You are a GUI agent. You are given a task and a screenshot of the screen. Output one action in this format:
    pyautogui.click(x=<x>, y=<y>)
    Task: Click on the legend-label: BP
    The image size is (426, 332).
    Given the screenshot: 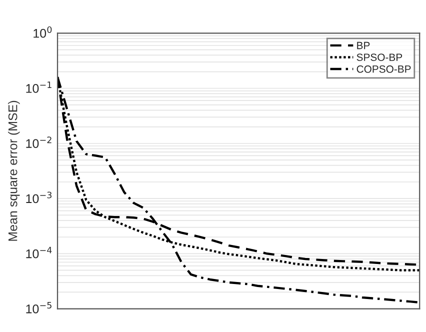 What is the action you would take?
    pyautogui.click(x=363, y=46)
    